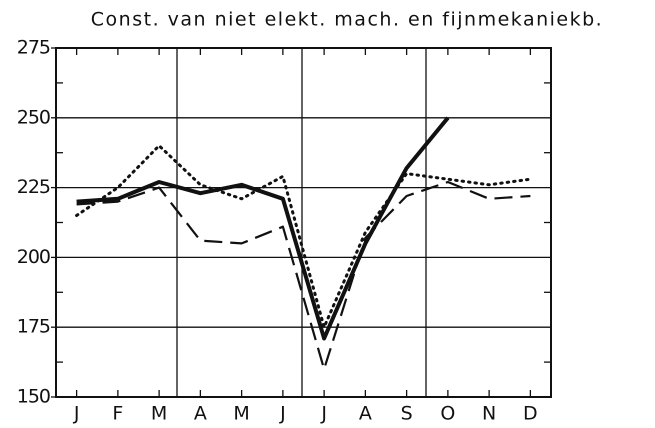 The height and width of the screenshot is (428, 655). Describe the element at coordinates (33, 257) in the screenshot. I see `y-tick-label: 200` at that location.